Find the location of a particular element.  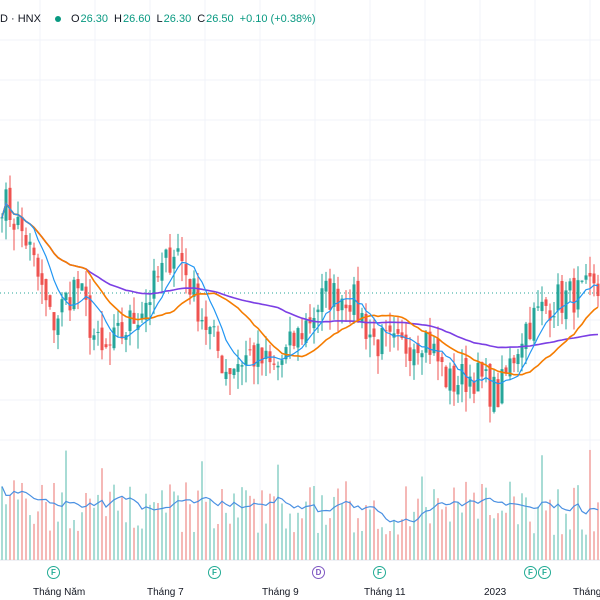

event-marker-d: D is located at coordinates (318, 572).